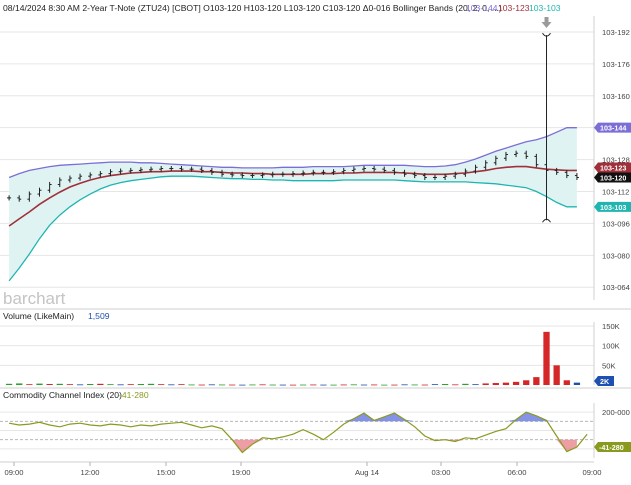 The image size is (631, 485). Describe the element at coordinates (546, 22) in the screenshot. I see `event-arrow-icon` at that location.